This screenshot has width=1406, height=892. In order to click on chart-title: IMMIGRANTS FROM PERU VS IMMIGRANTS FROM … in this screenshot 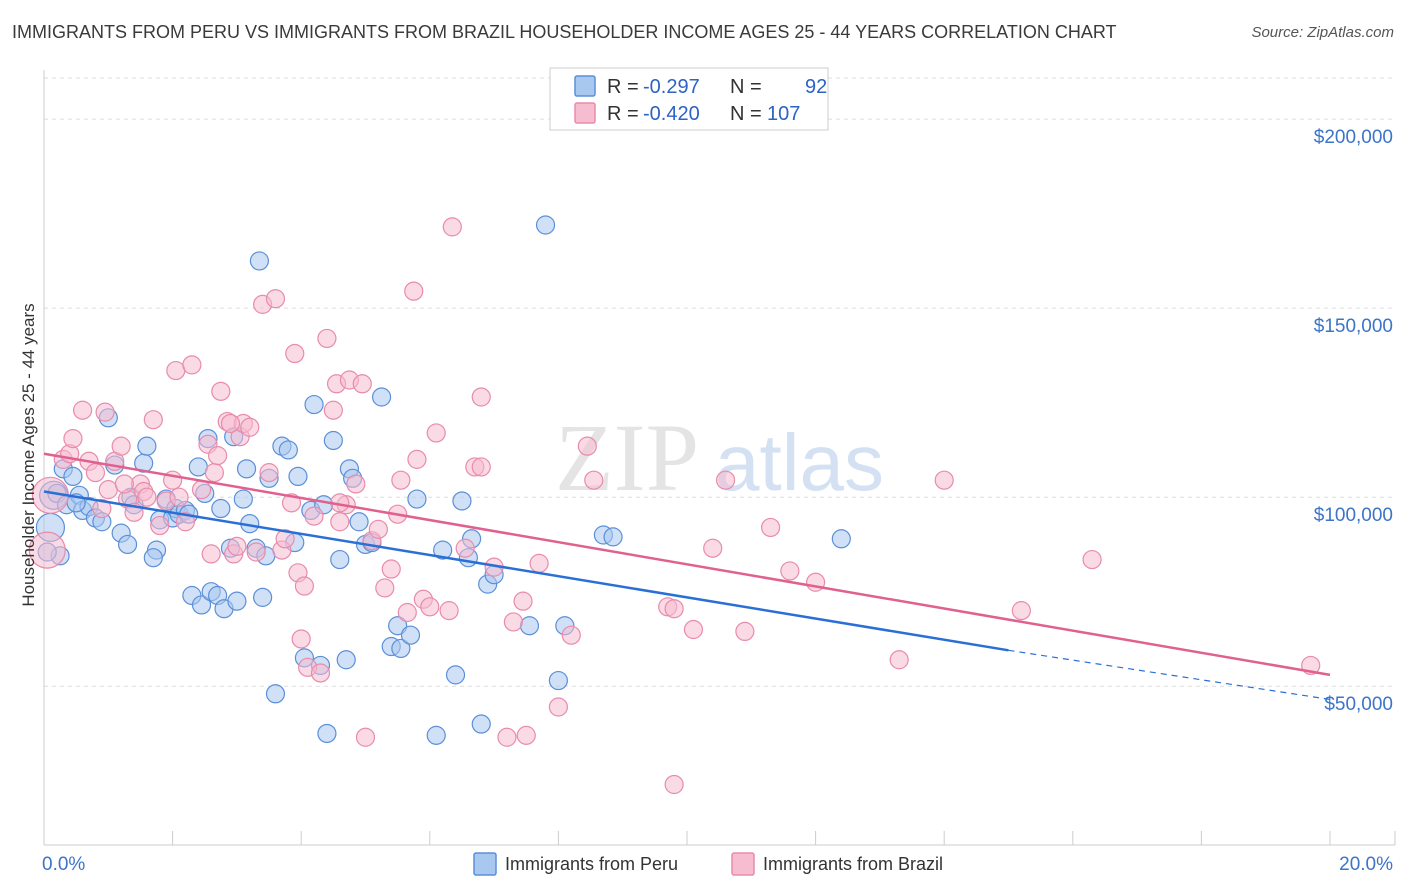, I will do `click(564, 32)`.